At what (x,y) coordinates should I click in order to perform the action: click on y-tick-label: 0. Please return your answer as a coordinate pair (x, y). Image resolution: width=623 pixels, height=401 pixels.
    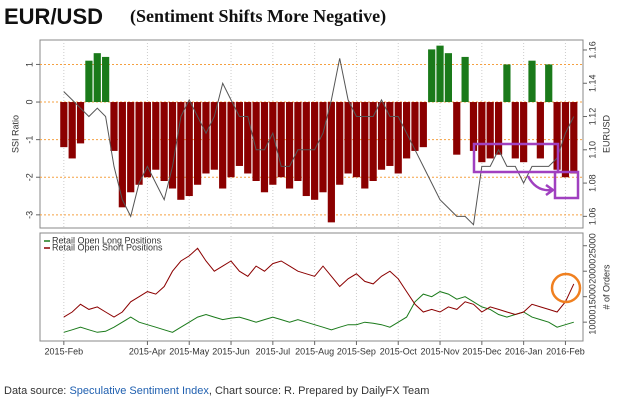
    Looking at the image, I should click on (29, 102).